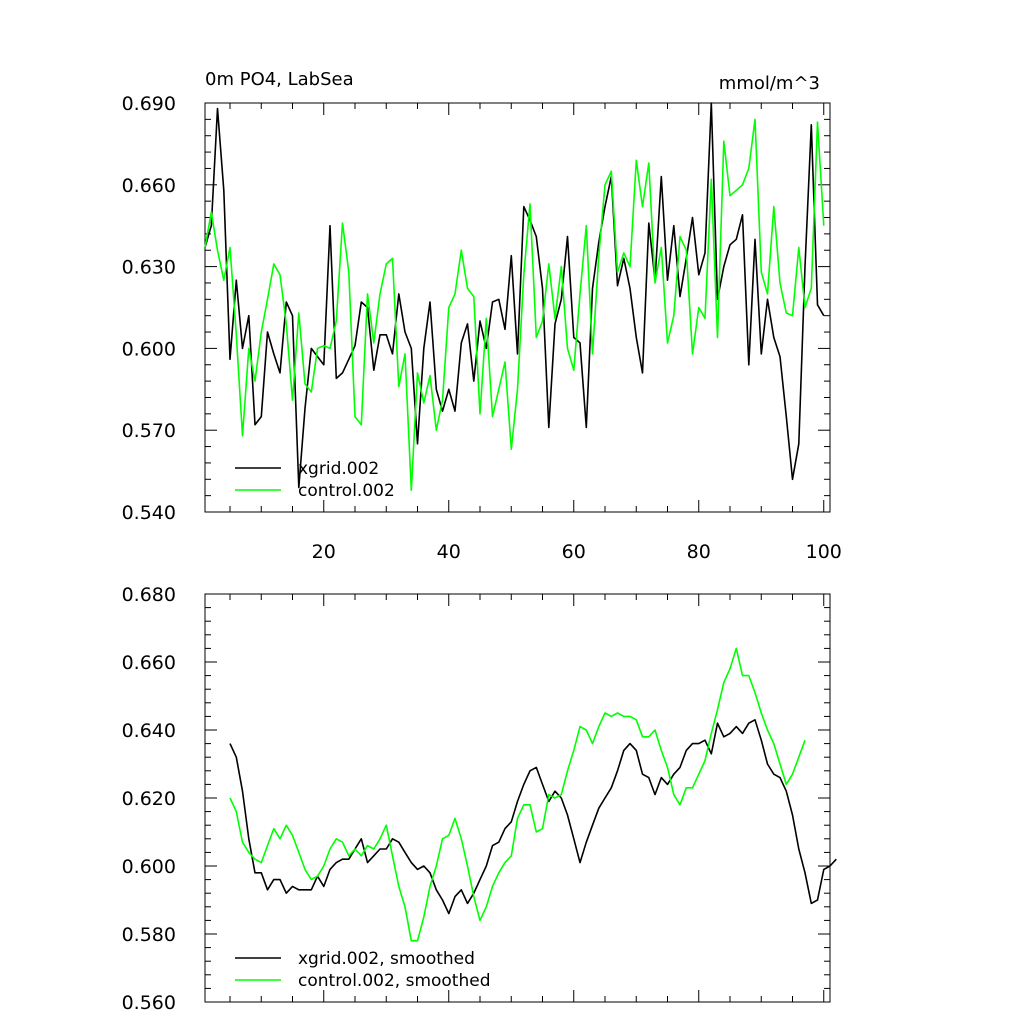  I want to click on x-tick-label: 20, so click(324, 552).